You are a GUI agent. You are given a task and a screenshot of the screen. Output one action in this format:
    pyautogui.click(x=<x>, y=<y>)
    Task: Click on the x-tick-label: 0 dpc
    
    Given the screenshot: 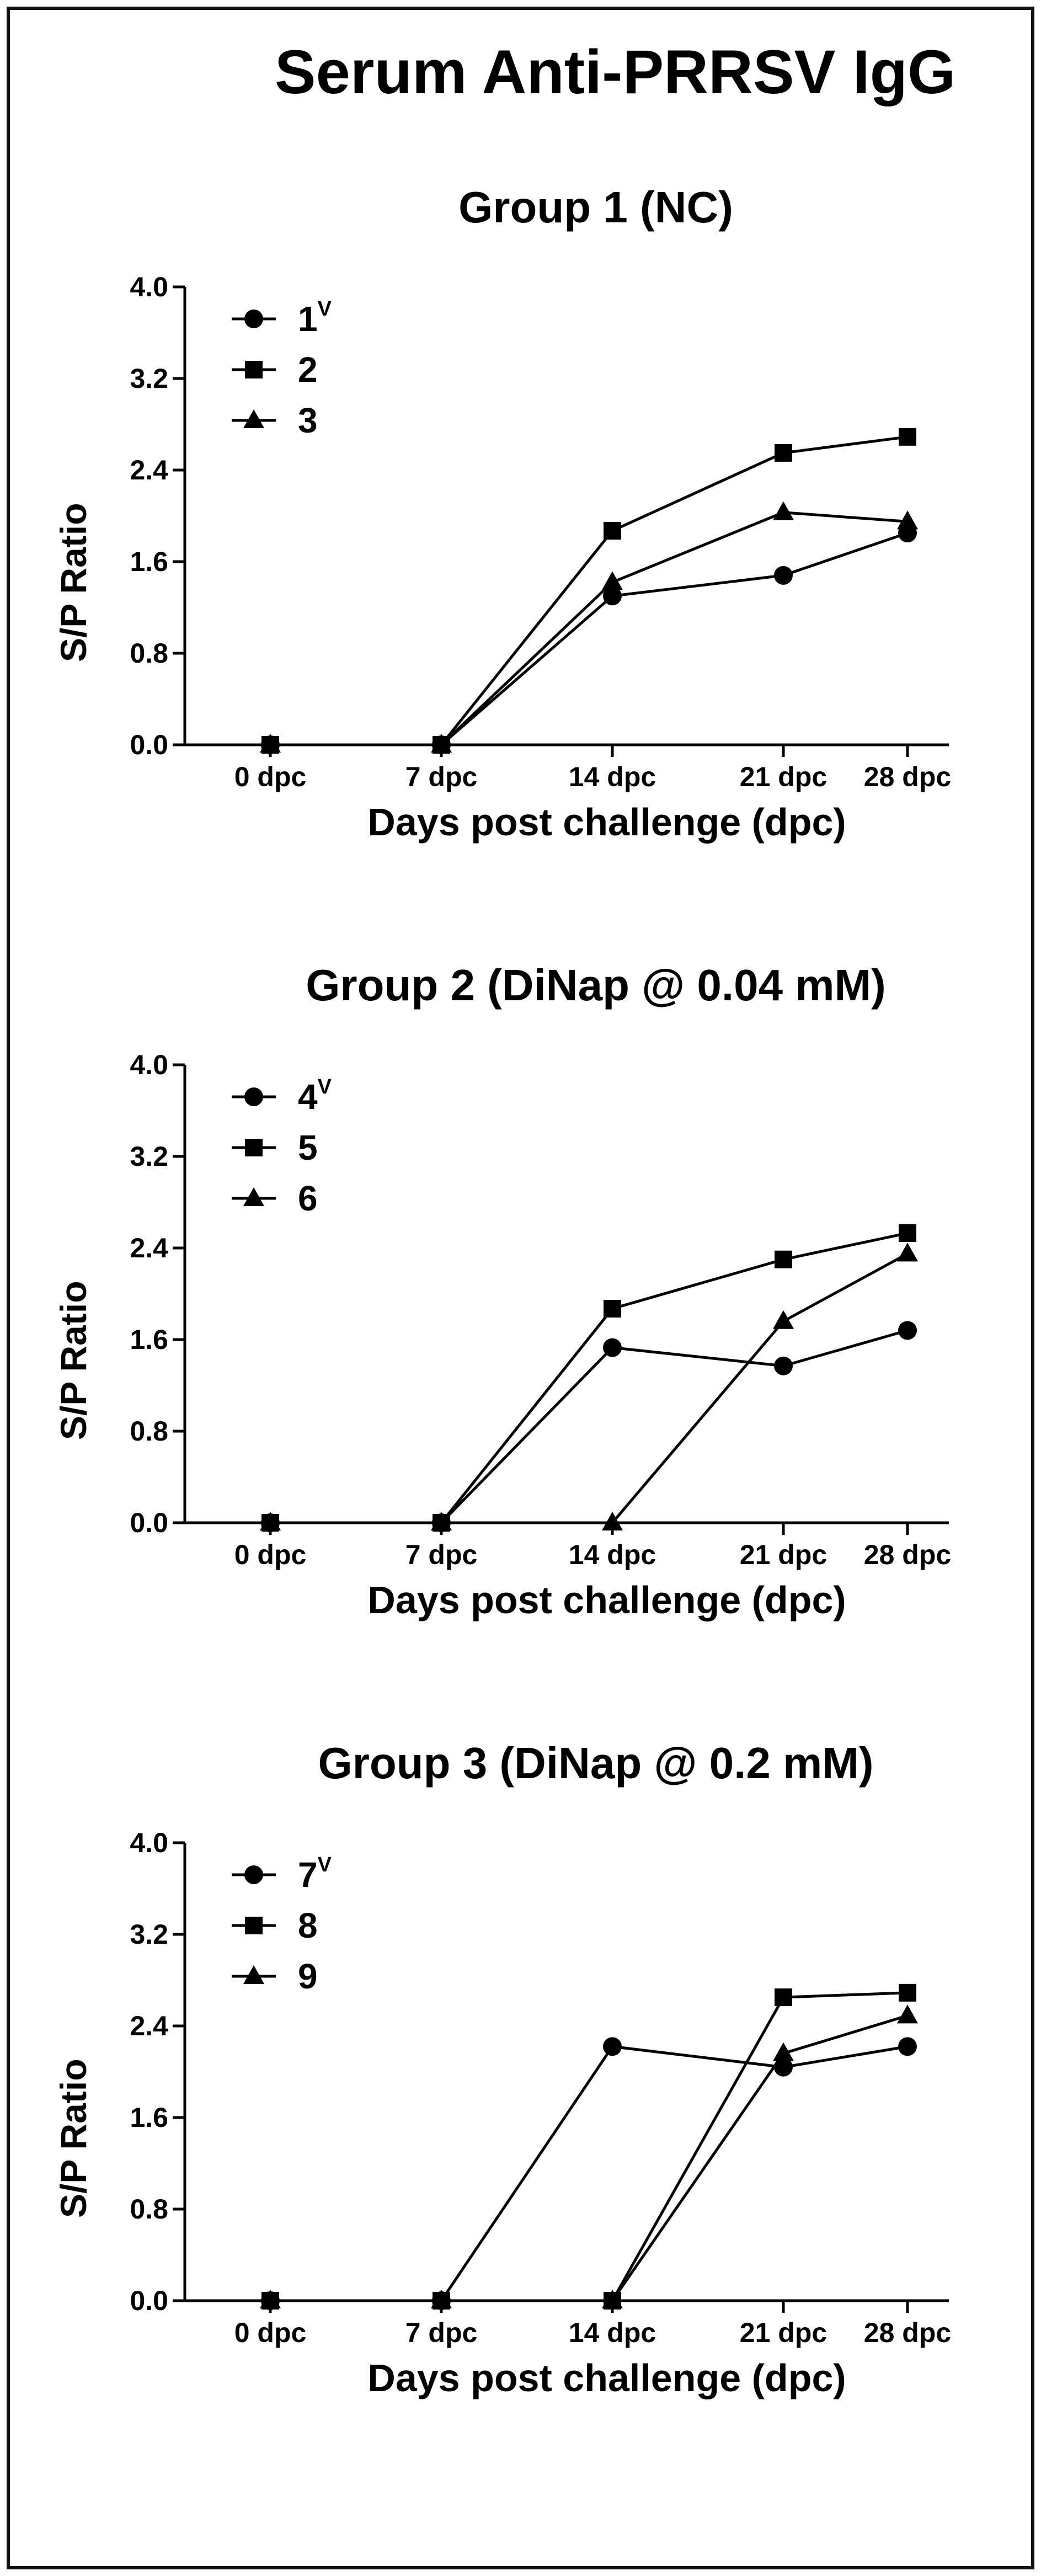 What is the action you would take?
    pyautogui.click(x=271, y=1554)
    